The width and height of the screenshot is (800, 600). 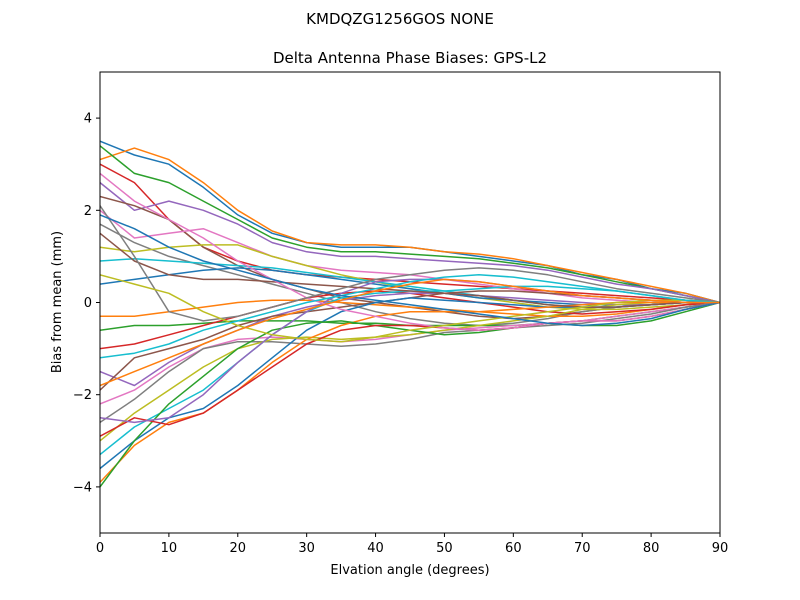 What do you see at coordinates (651, 548) in the screenshot?
I see `x-tick-label: 80` at bounding box center [651, 548].